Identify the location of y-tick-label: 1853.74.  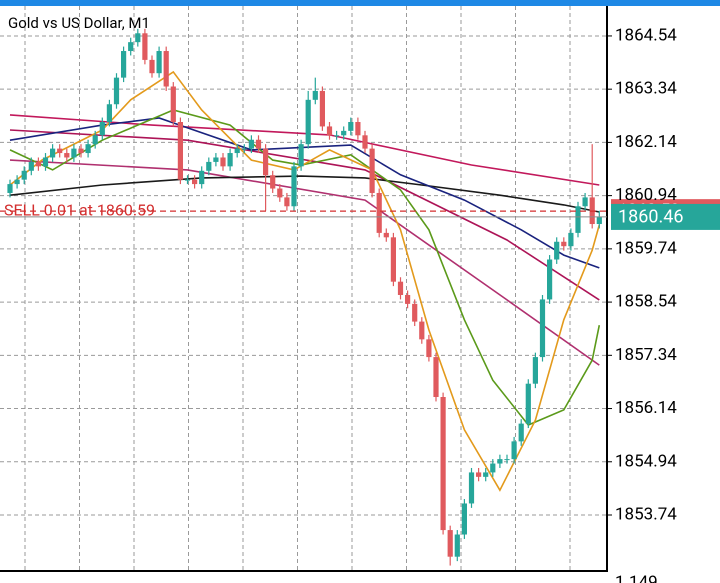
(646, 514).